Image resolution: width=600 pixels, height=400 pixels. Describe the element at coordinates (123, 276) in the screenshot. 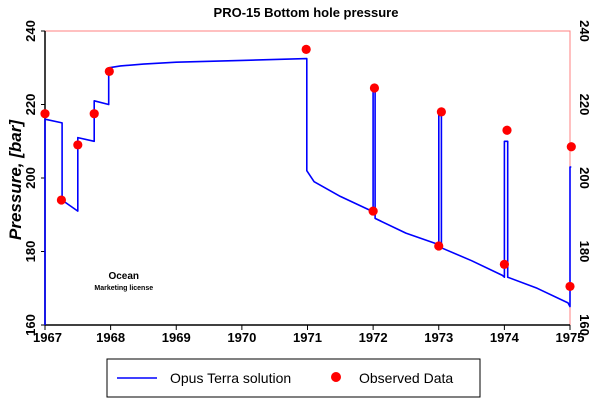

I see `watermark-title: Ocean` at that location.